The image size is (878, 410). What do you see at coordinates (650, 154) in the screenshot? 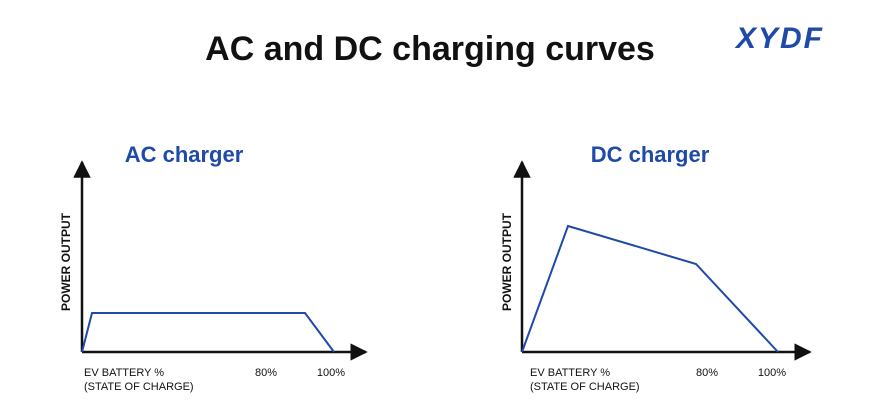
I see `panel-title: DC charger` at bounding box center [650, 154].